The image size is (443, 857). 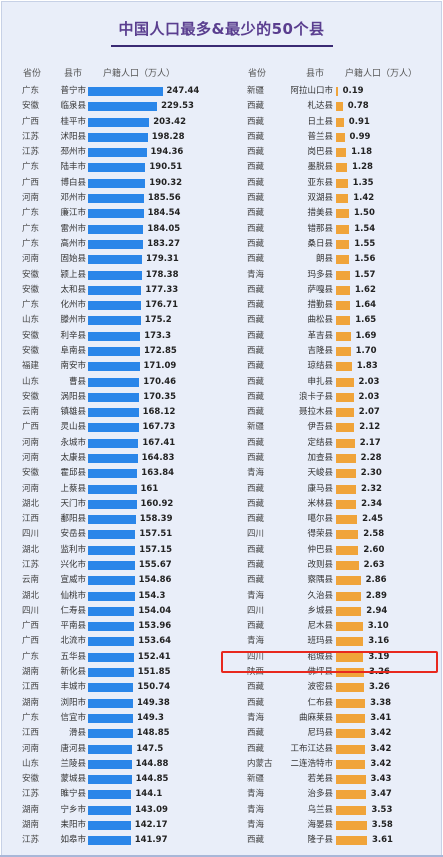 I want to click on value-label: 147.5, so click(x=150, y=748).